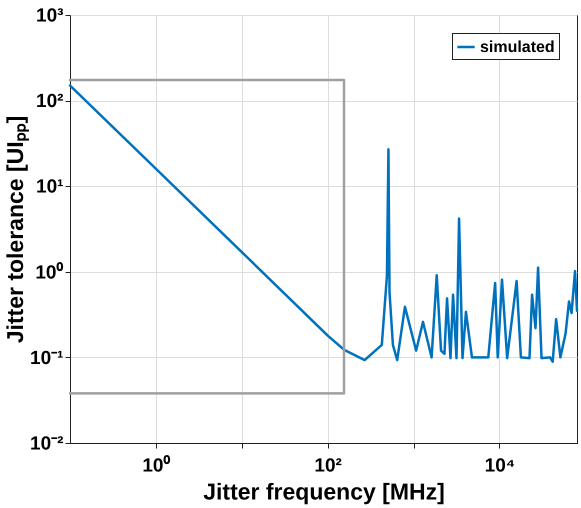  Describe the element at coordinates (50, 187) in the screenshot. I see `y-tick-label: 10¹` at that location.